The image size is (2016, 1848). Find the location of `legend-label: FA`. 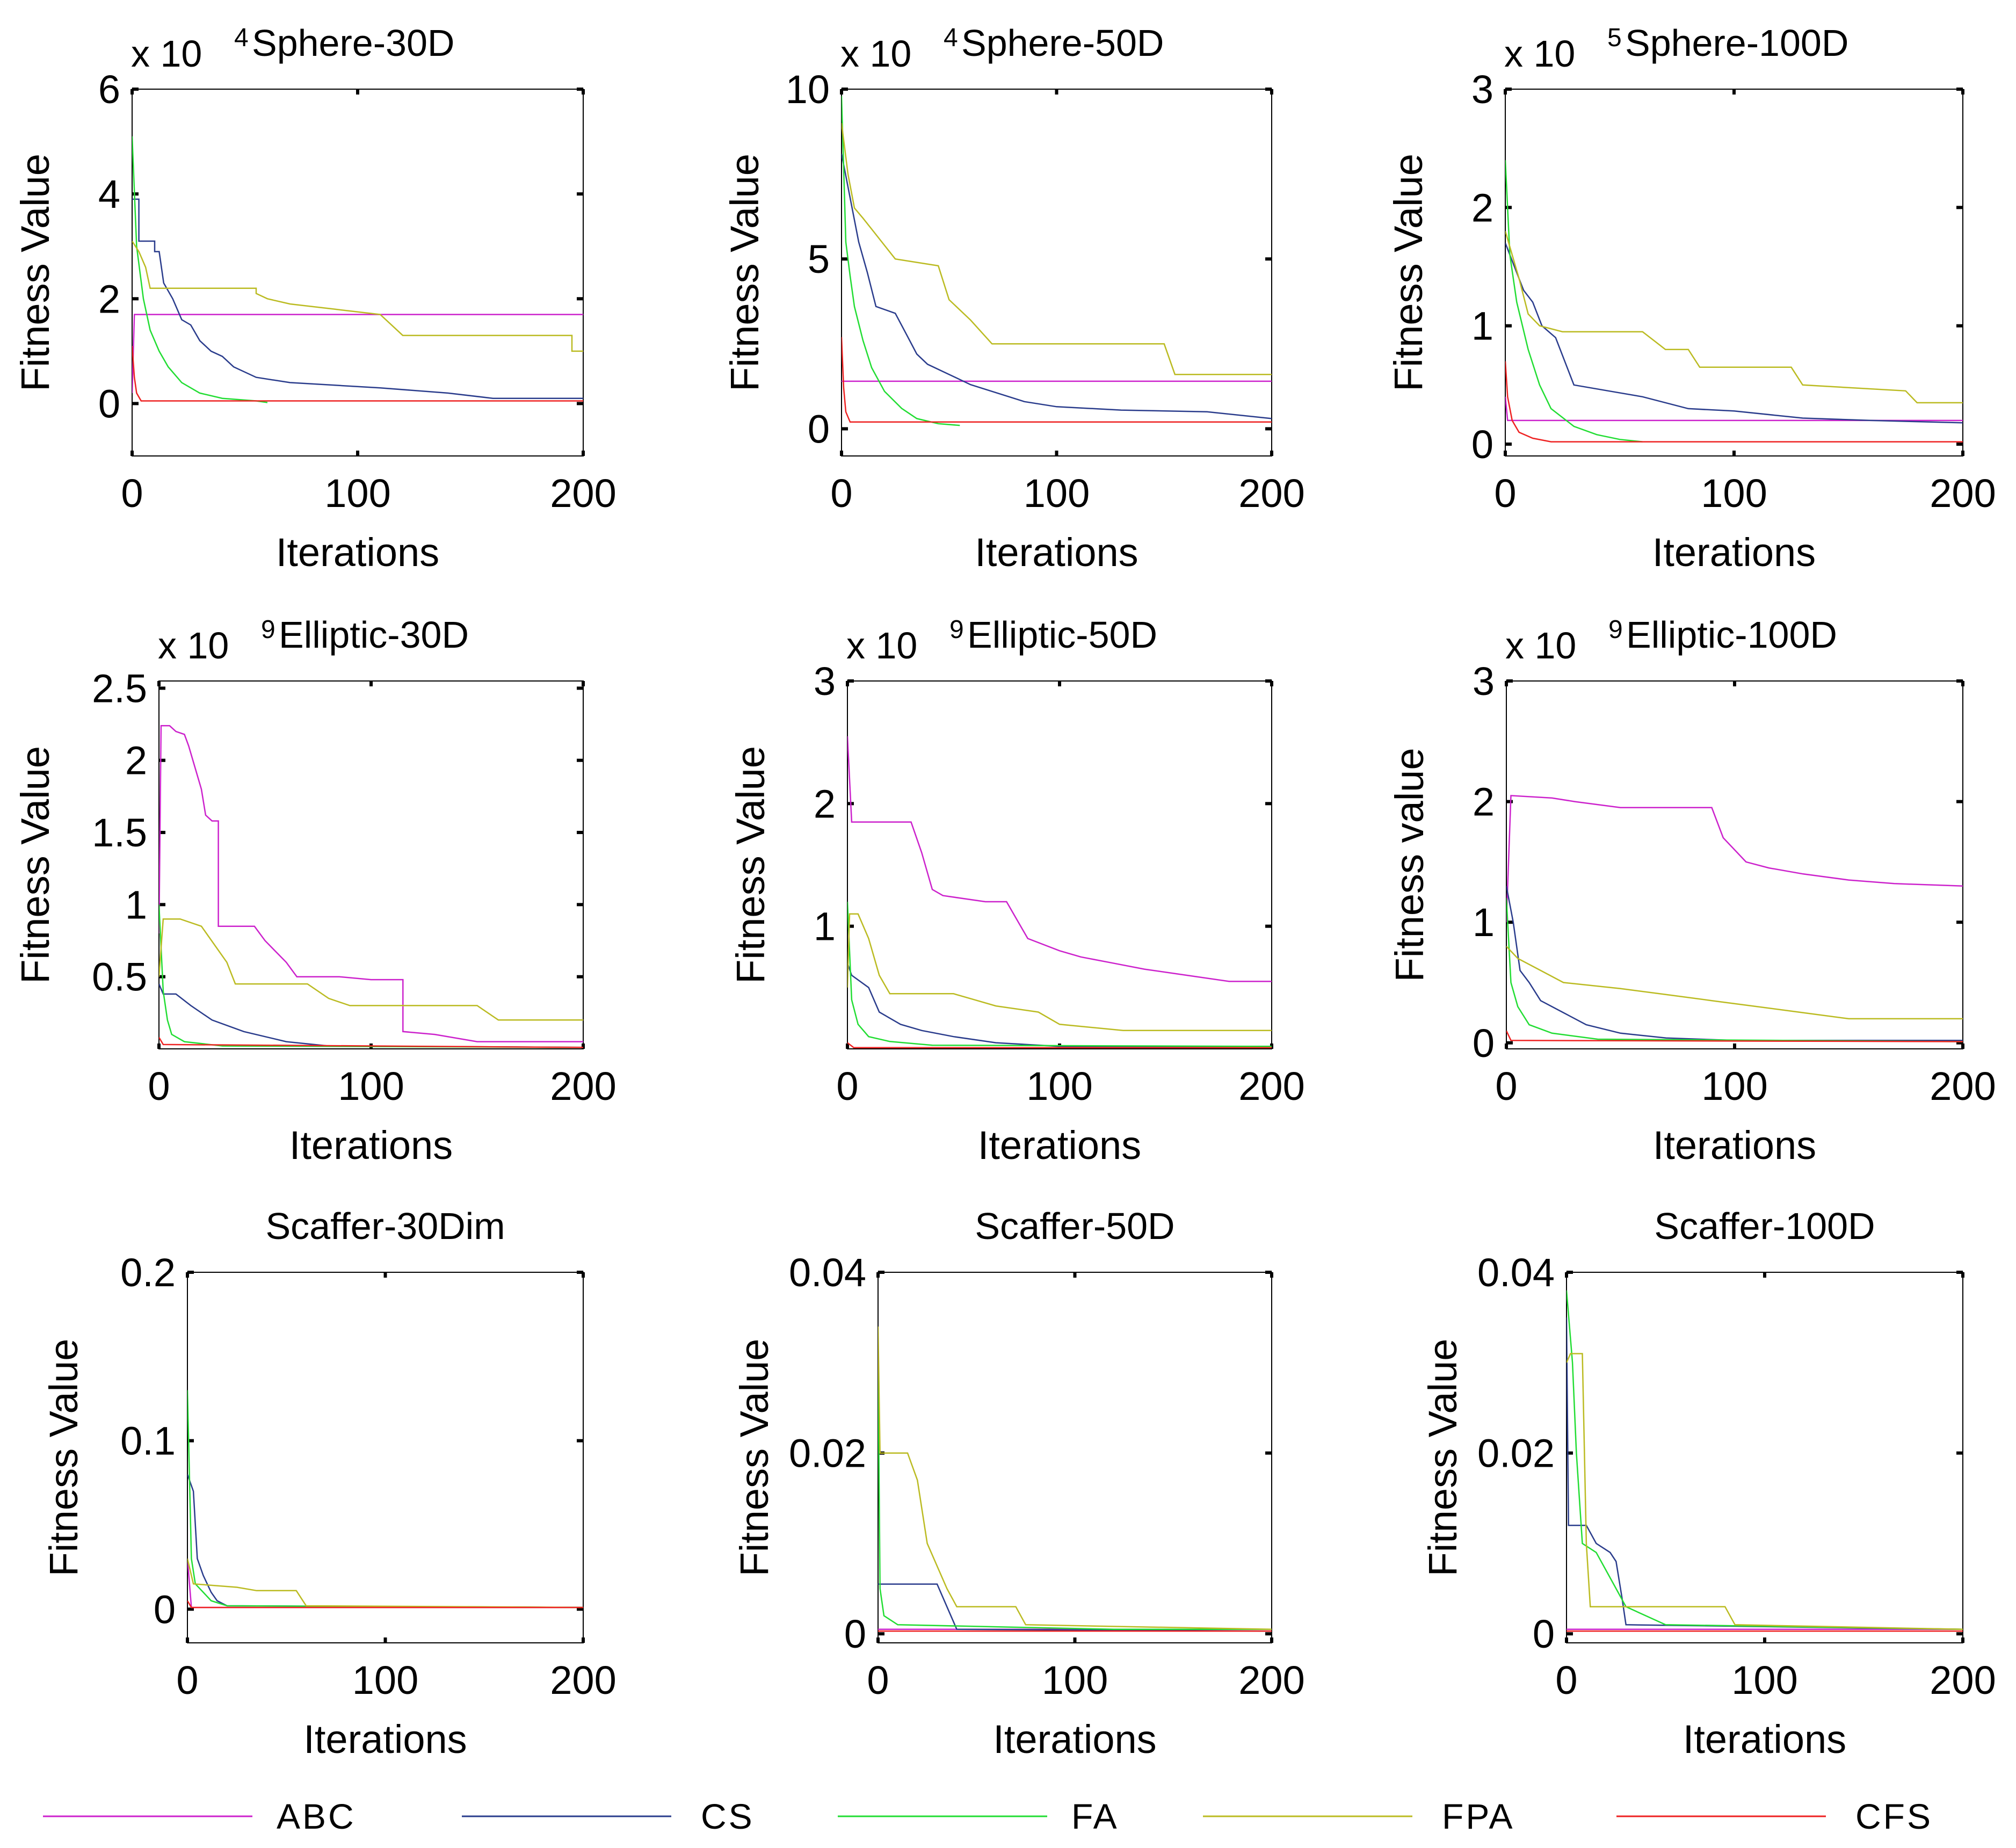

legend-label: FA is located at coordinates (1095, 1816).